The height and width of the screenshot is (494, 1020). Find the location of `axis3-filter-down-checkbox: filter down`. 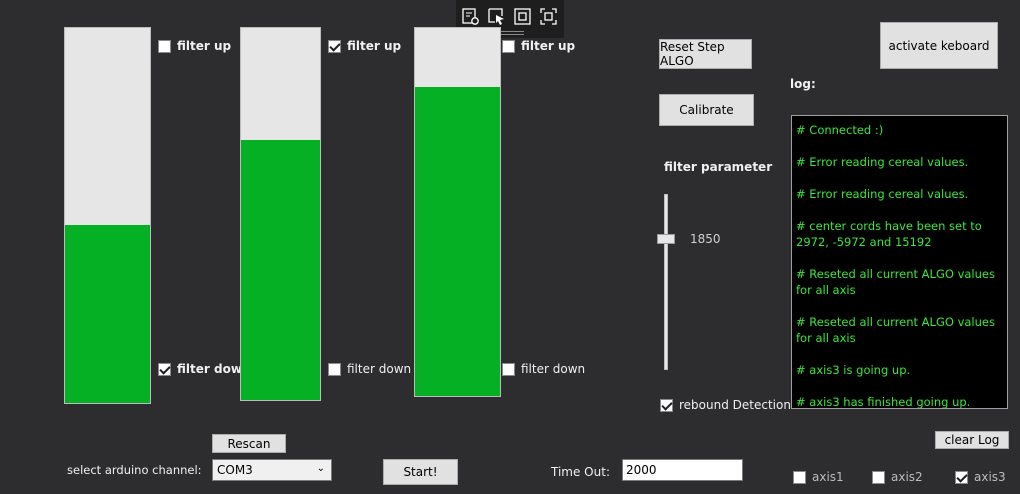

axis3-filter-down-checkbox: filter down is located at coordinates (543, 369).